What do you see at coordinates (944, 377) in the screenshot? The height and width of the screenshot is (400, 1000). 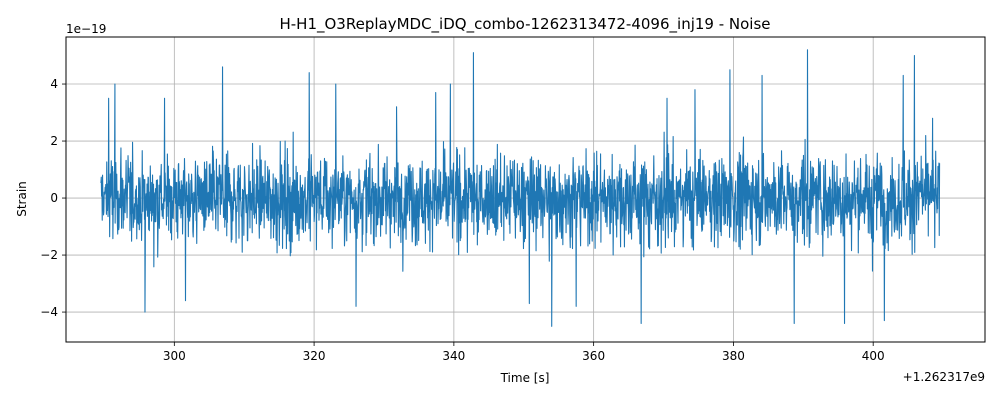 I see `x-axis-offset-label: +1.262317e9` at bounding box center [944, 377].